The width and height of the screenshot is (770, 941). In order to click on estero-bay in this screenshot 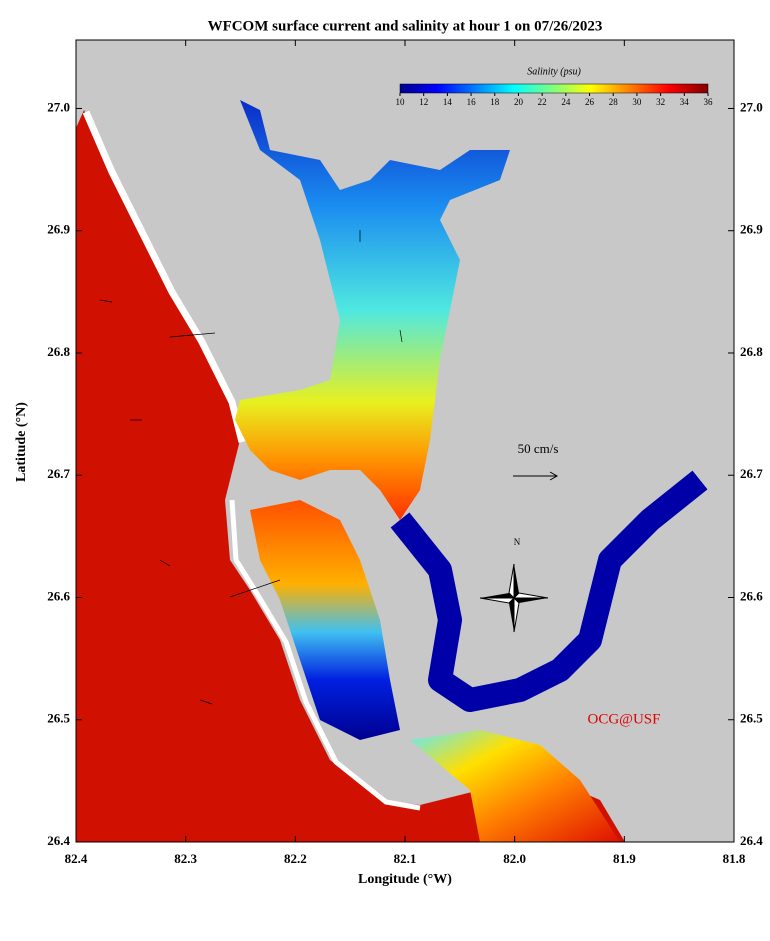, I will do `click(515, 786)`.